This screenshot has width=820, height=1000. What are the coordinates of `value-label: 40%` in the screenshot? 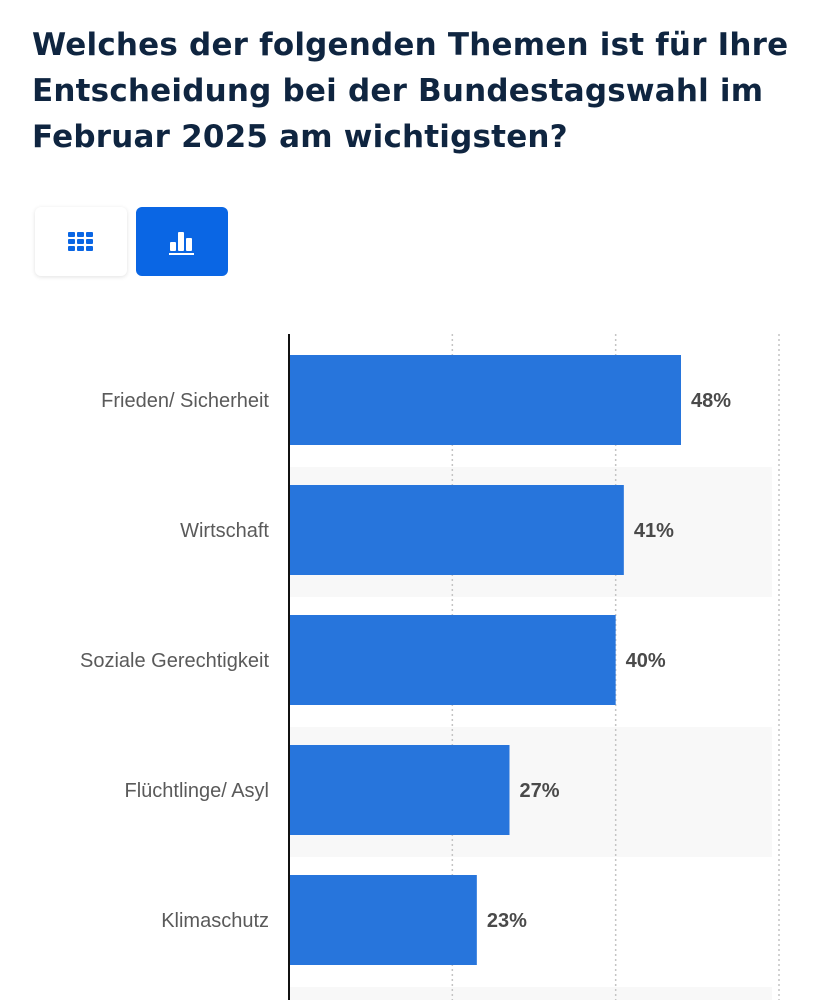 It's located at (646, 661).